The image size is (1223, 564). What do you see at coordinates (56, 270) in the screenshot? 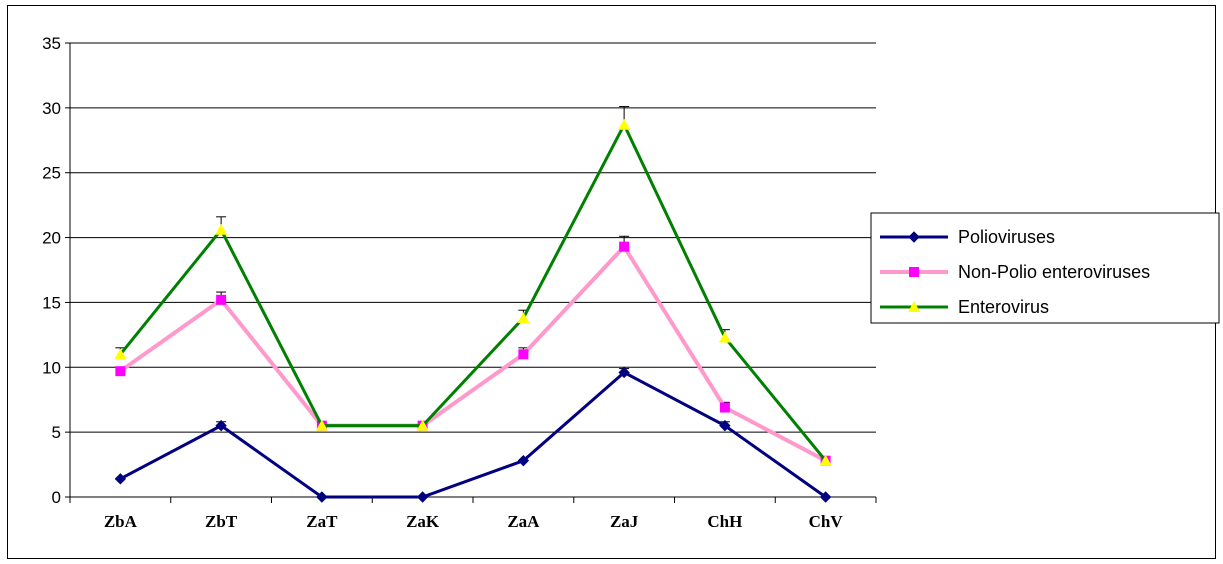
I see `y-axis: 0 5 10 15 20 25 30 35` at bounding box center [56, 270].